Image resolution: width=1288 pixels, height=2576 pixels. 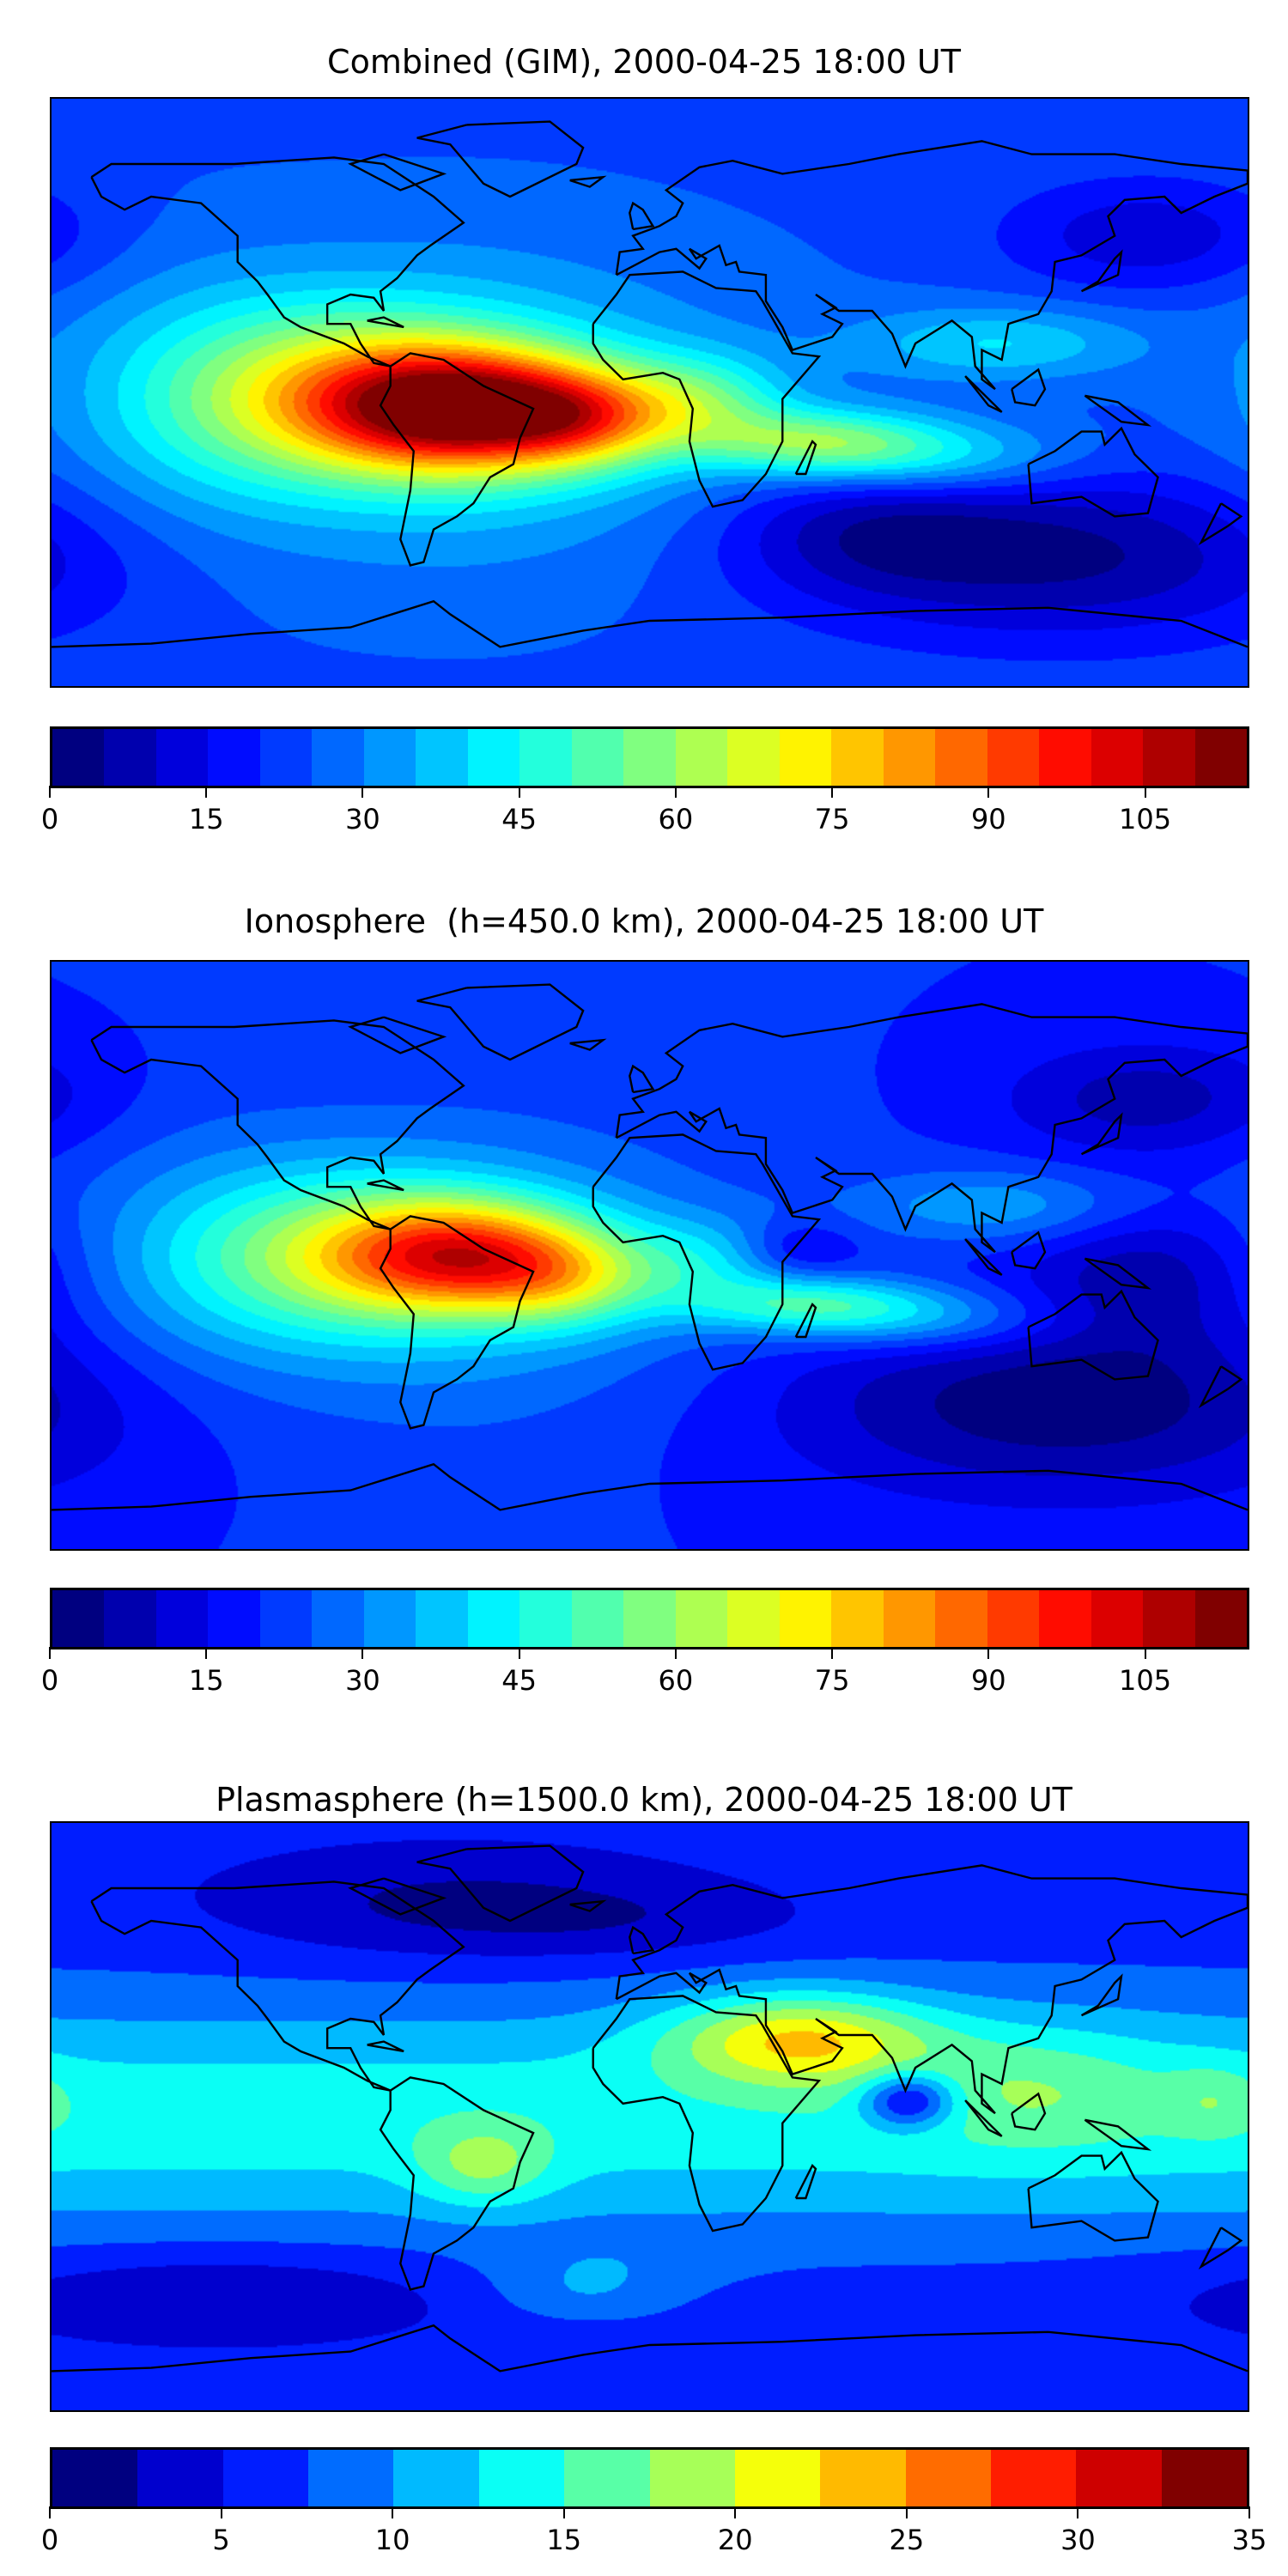 I want to click on colorbar-tick-label: 25, so click(x=907, y=2540).